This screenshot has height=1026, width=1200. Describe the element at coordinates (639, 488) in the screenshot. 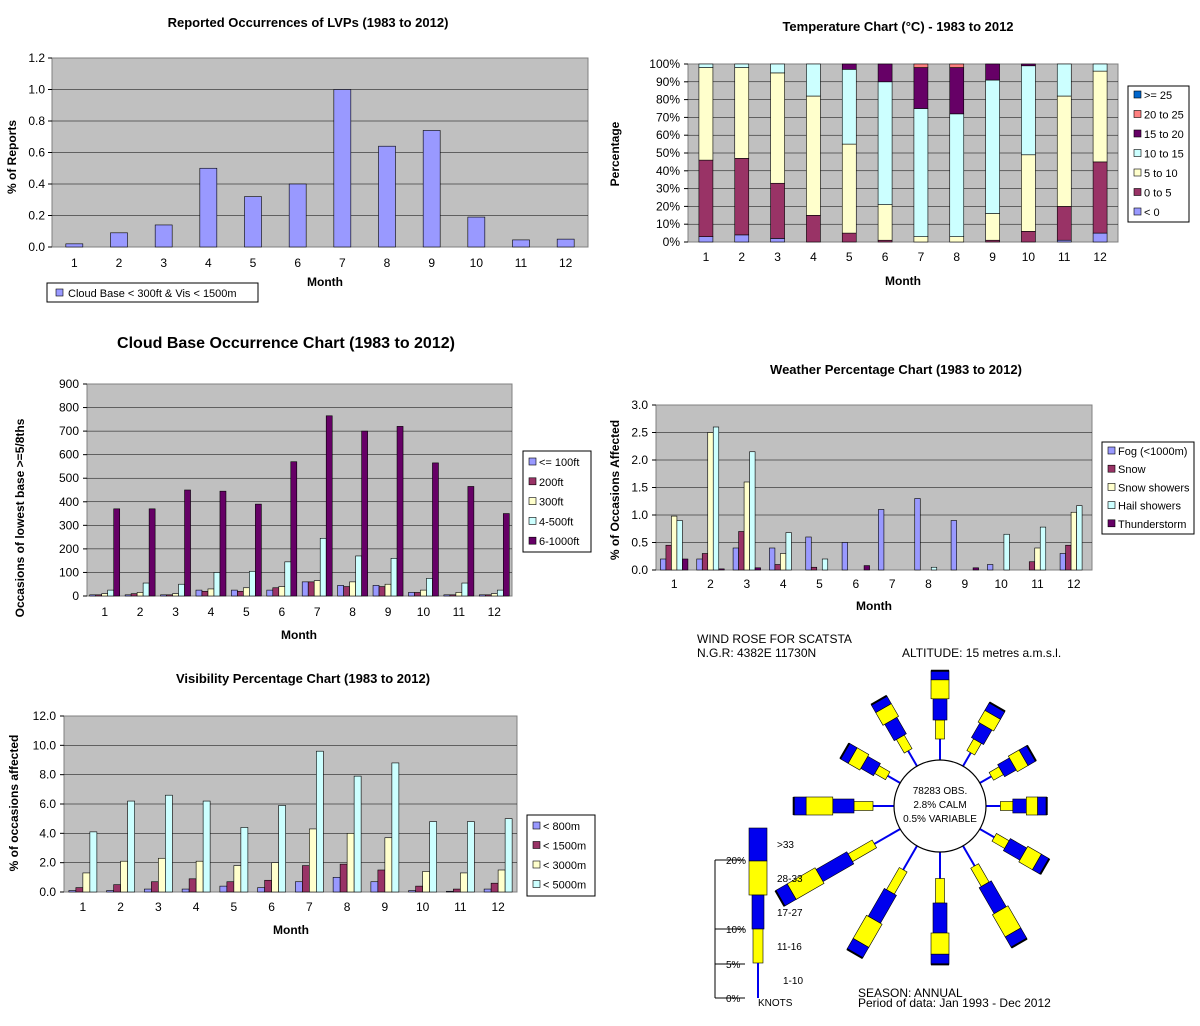

I see `y-tick-label: 1.5` at that location.